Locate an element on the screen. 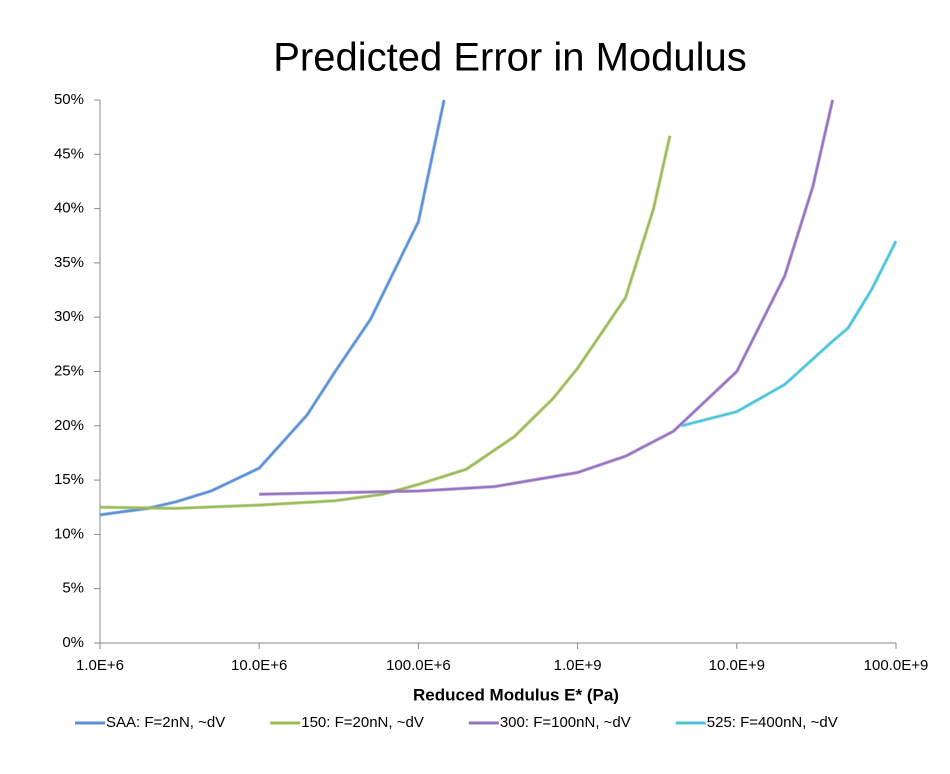 The image size is (950, 774). y-tick-label: 30% is located at coordinates (69, 316).